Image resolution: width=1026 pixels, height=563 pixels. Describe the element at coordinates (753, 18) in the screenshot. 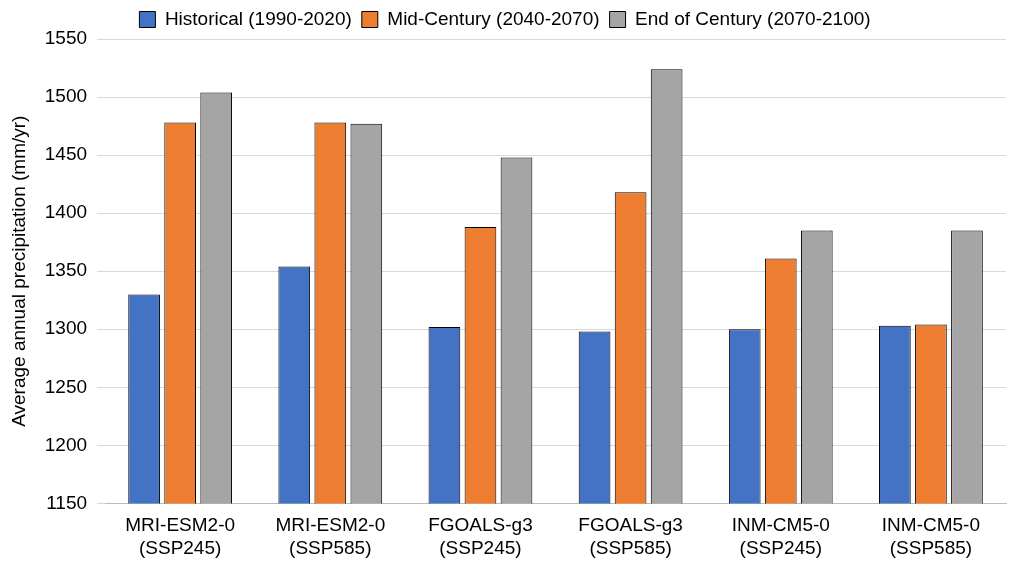

I see `legend-label: End of Century (2070-2100)` at that location.